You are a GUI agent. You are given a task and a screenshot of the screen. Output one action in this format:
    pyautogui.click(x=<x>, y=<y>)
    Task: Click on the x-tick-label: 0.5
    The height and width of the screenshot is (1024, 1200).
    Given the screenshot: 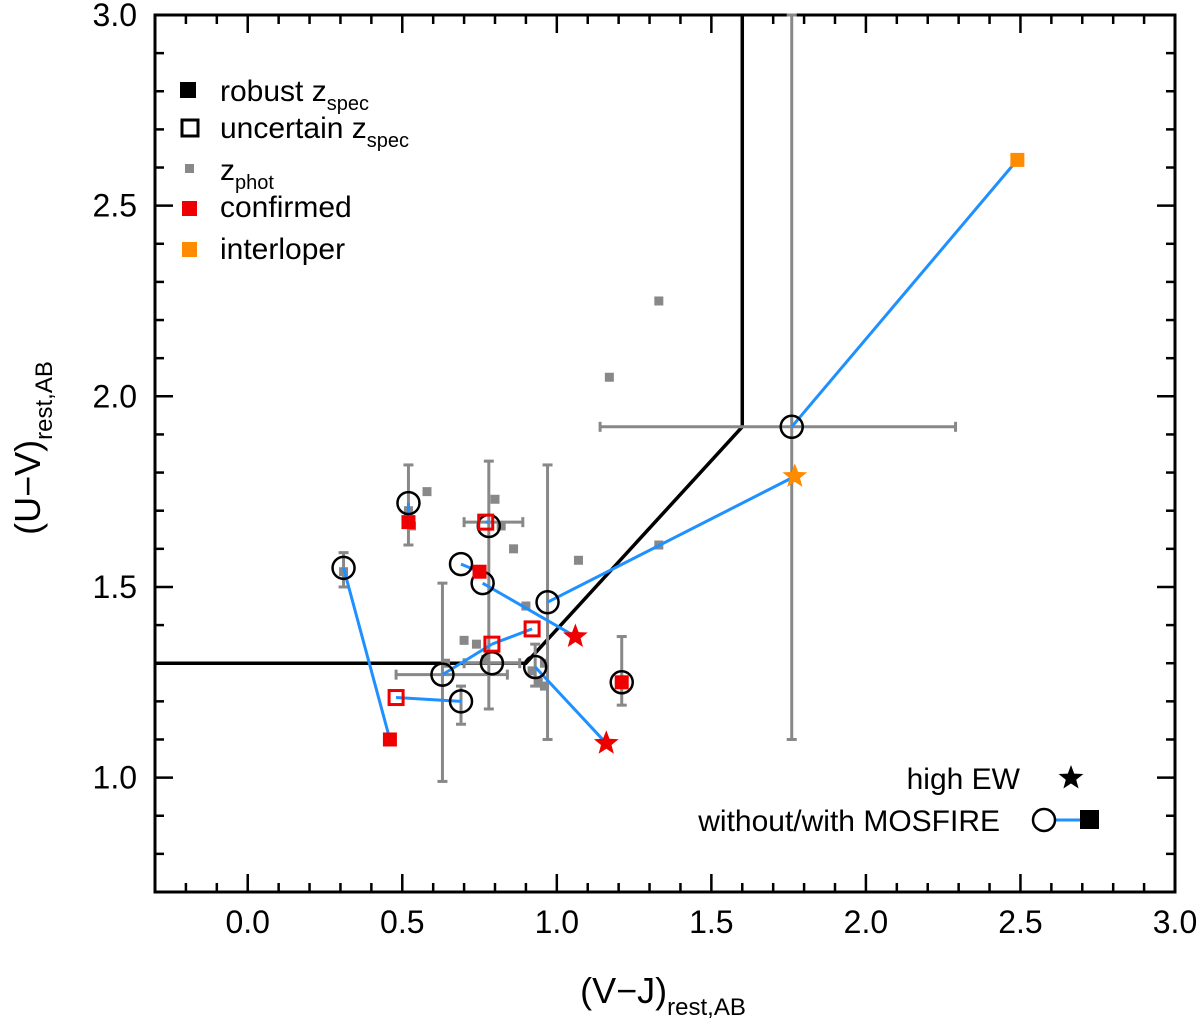 What is the action you would take?
    pyautogui.click(x=402, y=922)
    